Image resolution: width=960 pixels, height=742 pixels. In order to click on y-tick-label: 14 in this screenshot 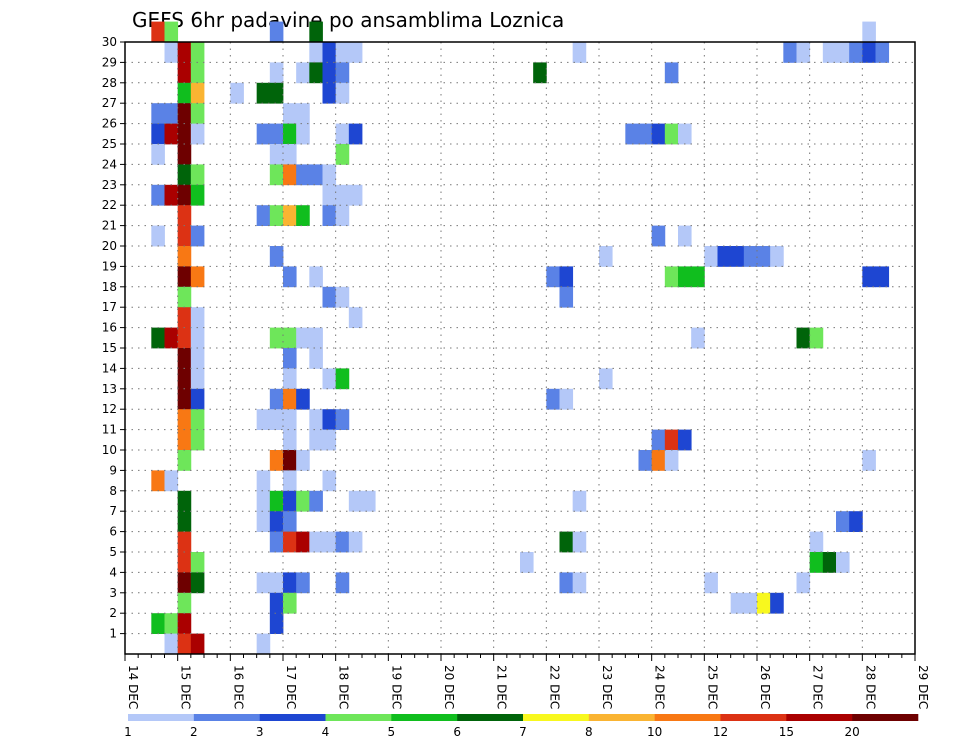, I will do `click(109, 368)`.